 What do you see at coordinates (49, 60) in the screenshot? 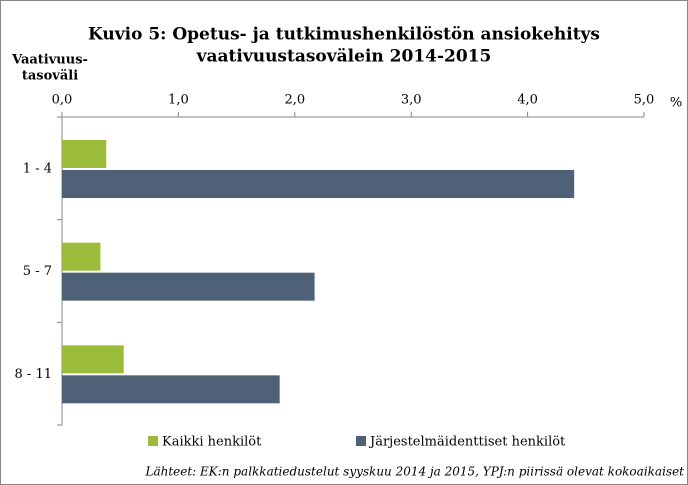
I see `y-axis-label: Vaativuus-` at bounding box center [49, 60].